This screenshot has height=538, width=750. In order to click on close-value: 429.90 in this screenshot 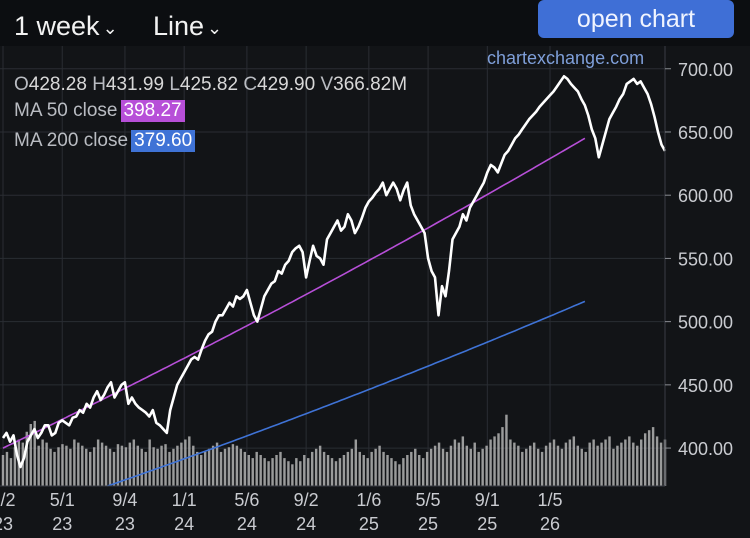, I will do `click(286, 84)`.